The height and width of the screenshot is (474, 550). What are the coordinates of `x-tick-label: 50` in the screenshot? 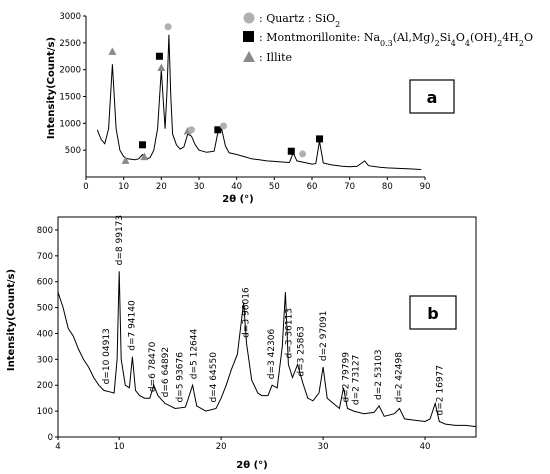 It's located at (274, 187).